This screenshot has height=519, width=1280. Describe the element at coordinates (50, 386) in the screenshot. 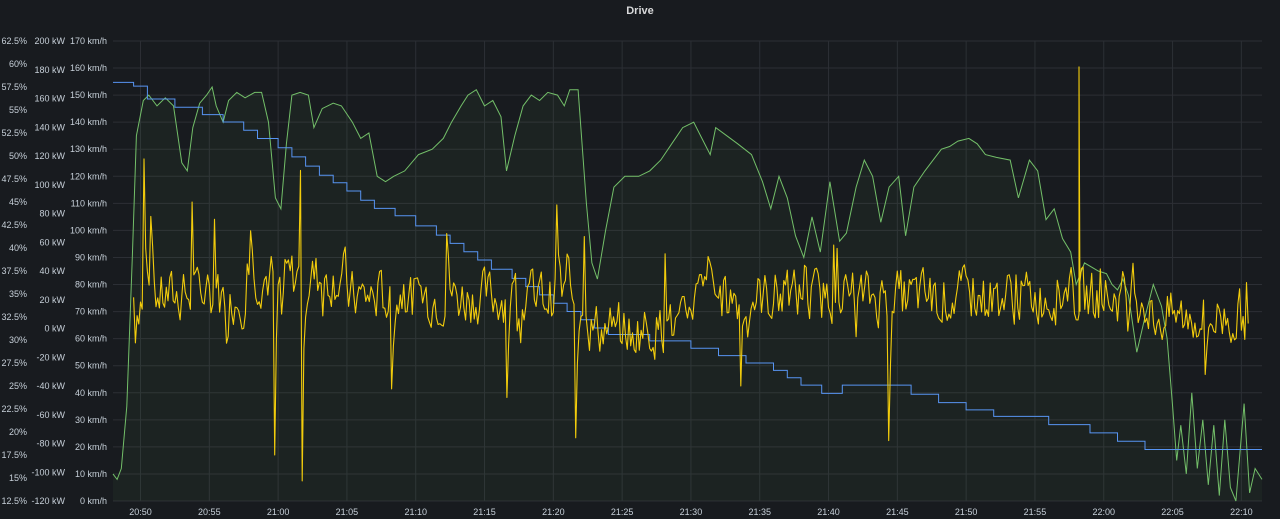

I see `power-tick-label: -40 kW` at that location.